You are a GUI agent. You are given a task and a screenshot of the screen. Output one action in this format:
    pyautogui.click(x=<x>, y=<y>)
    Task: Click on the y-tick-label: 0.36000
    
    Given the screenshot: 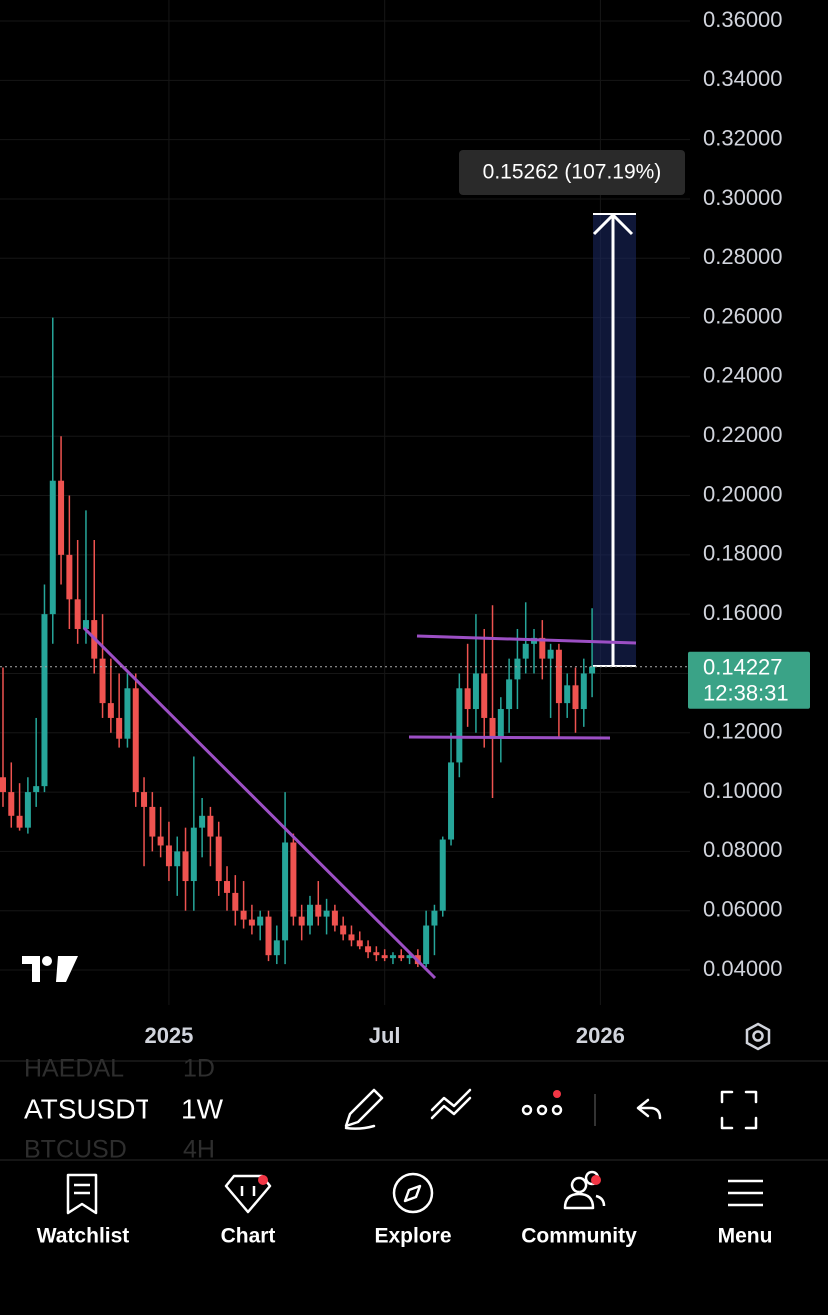 What is the action you would take?
    pyautogui.click(x=743, y=19)
    